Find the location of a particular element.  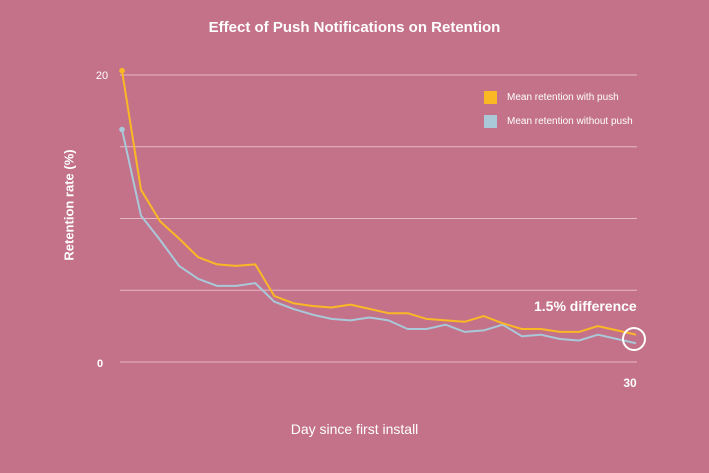

start-point-without-push is located at coordinates (122, 129).